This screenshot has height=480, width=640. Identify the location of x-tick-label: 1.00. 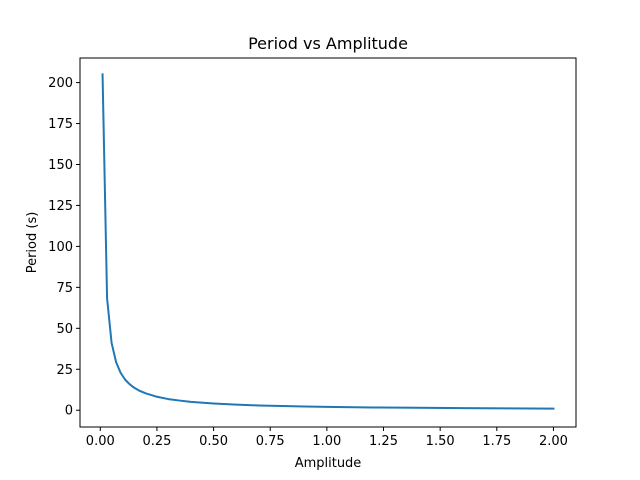
(326, 441).